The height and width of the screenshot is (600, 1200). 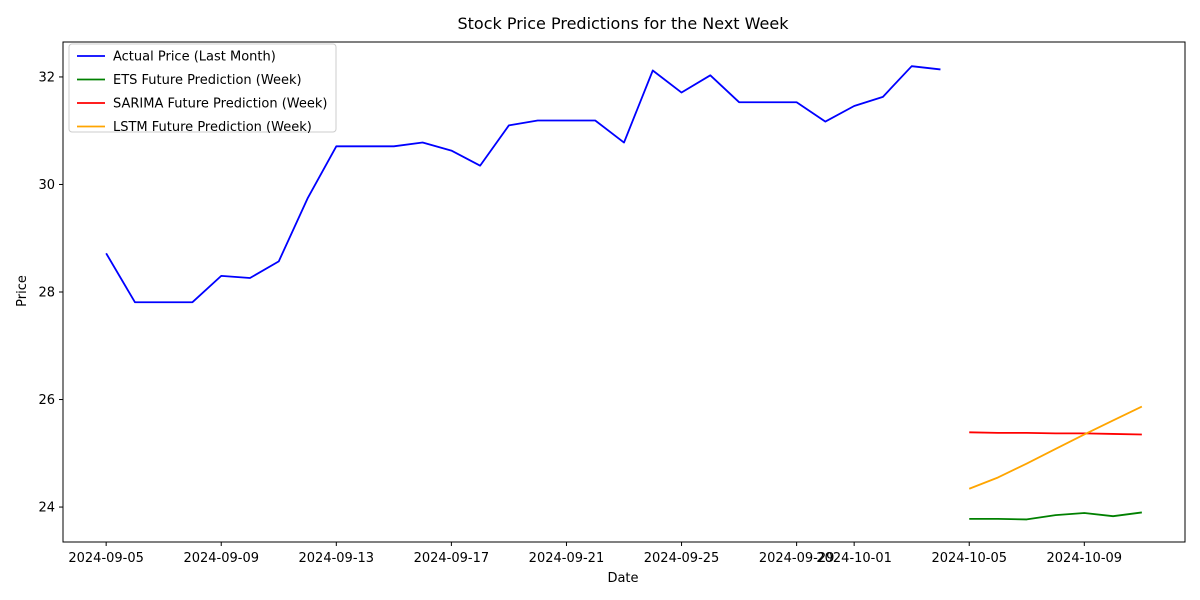 What do you see at coordinates (106, 558) in the screenshot?
I see `x-tick-label: 2024-09-05` at bounding box center [106, 558].